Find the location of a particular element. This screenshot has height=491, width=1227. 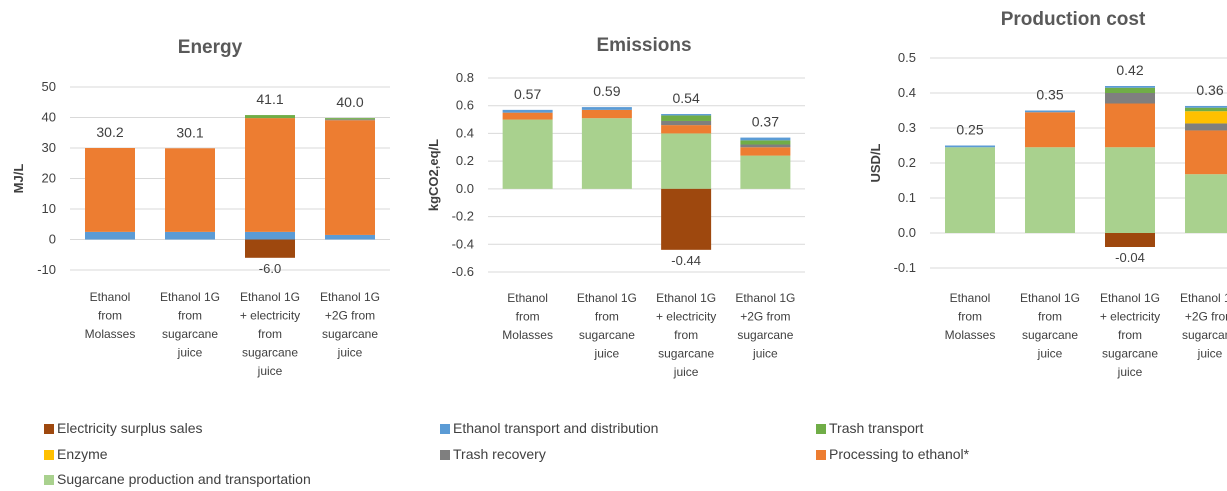

y-tick-label: 0 is located at coordinates (52, 239).